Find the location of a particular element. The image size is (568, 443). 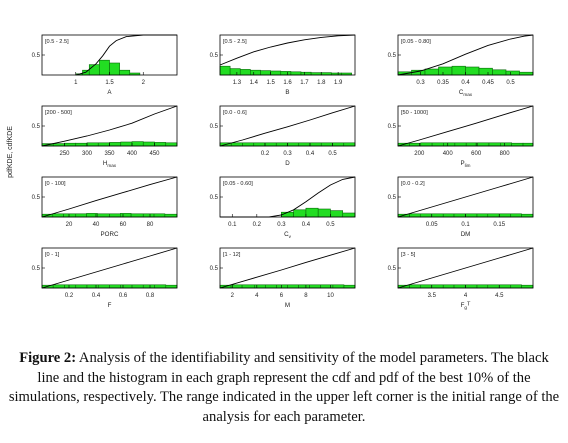

x-tick-label: 600 is located at coordinates (476, 154).